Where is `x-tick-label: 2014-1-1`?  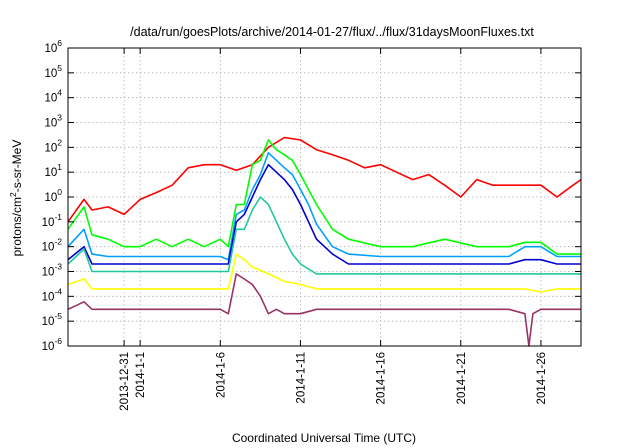
x-tick-label: 2014-1-1 is located at coordinates (141, 375).